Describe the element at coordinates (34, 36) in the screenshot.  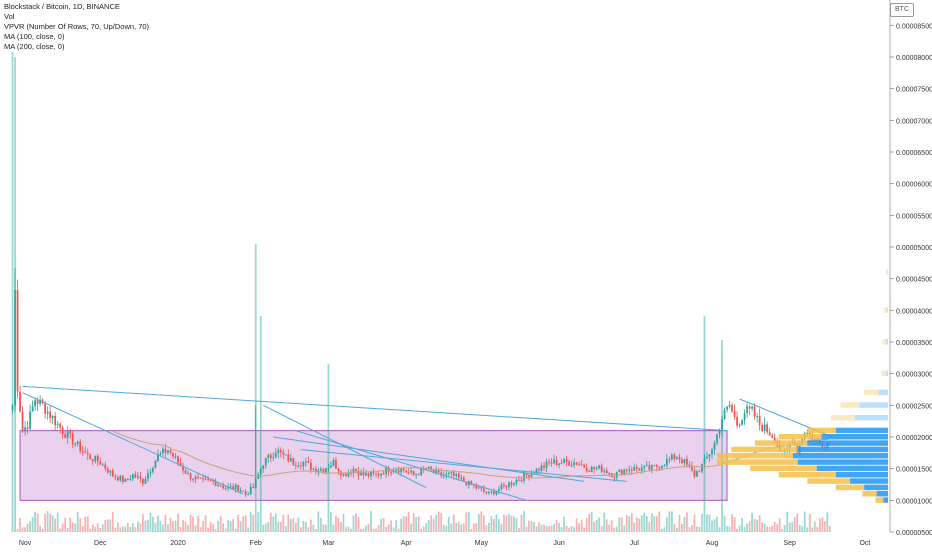
I see `legend-ma100: MA (100, close, 0)` at that location.